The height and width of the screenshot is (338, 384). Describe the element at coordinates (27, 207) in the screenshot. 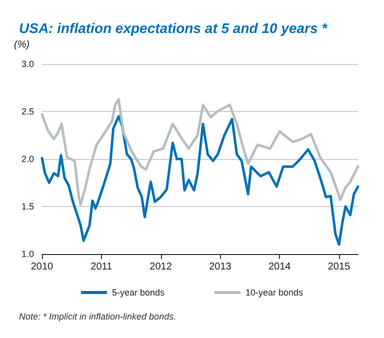

I see `y-tick-label: 1.5` at that location.